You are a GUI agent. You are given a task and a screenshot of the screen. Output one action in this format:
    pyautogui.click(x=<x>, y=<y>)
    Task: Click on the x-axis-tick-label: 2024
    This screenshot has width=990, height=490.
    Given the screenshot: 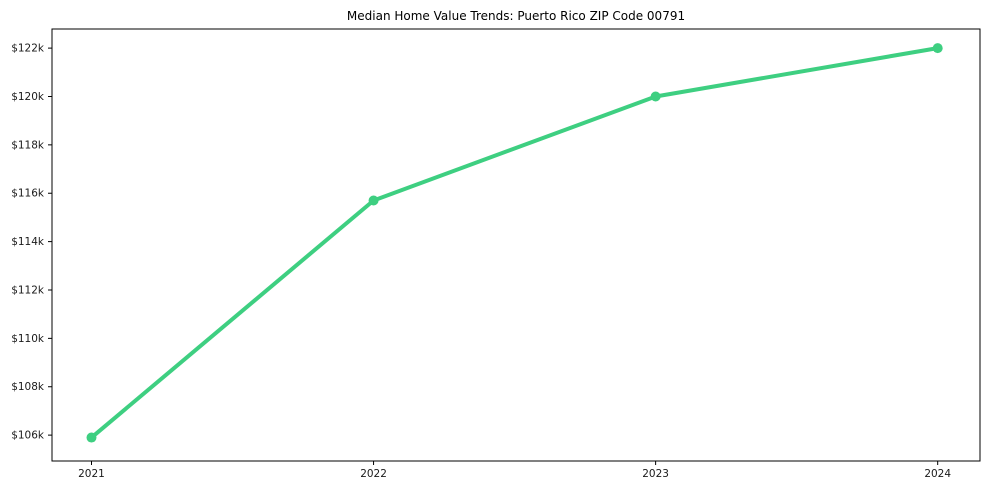 What is the action you would take?
    pyautogui.click(x=937, y=474)
    